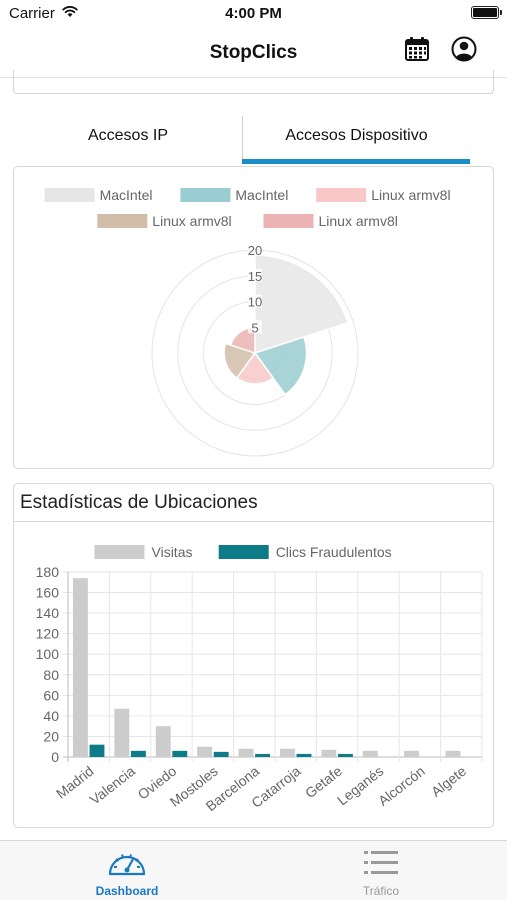 The height and width of the screenshot is (900, 507). What do you see at coordinates (172, 552) in the screenshot?
I see `legend-label: Visitas` at bounding box center [172, 552].